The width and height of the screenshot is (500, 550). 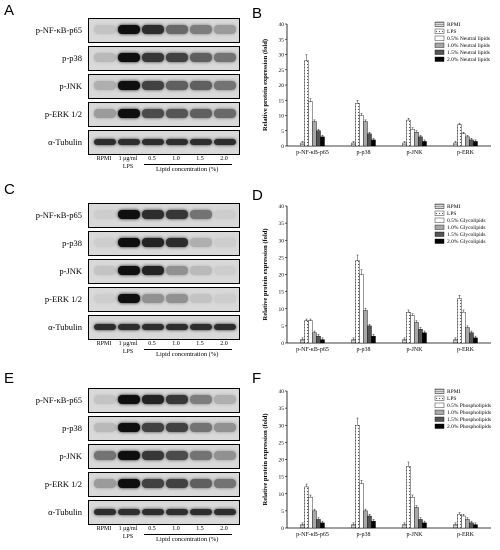 I want to click on y-tick-label: 35, so click(x=282, y=409).